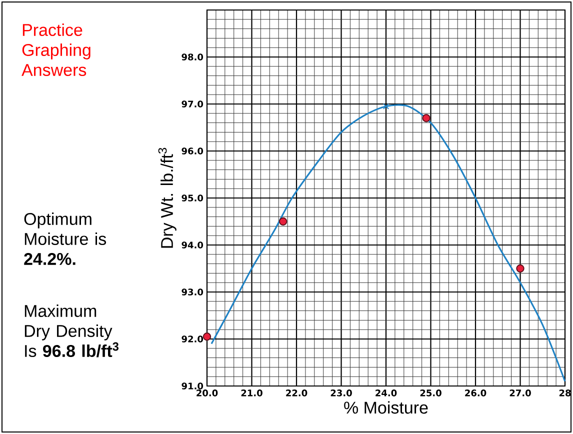  What do you see at coordinates (193, 151) in the screenshot?
I see `y-tick-label: 96.0` at bounding box center [193, 151].